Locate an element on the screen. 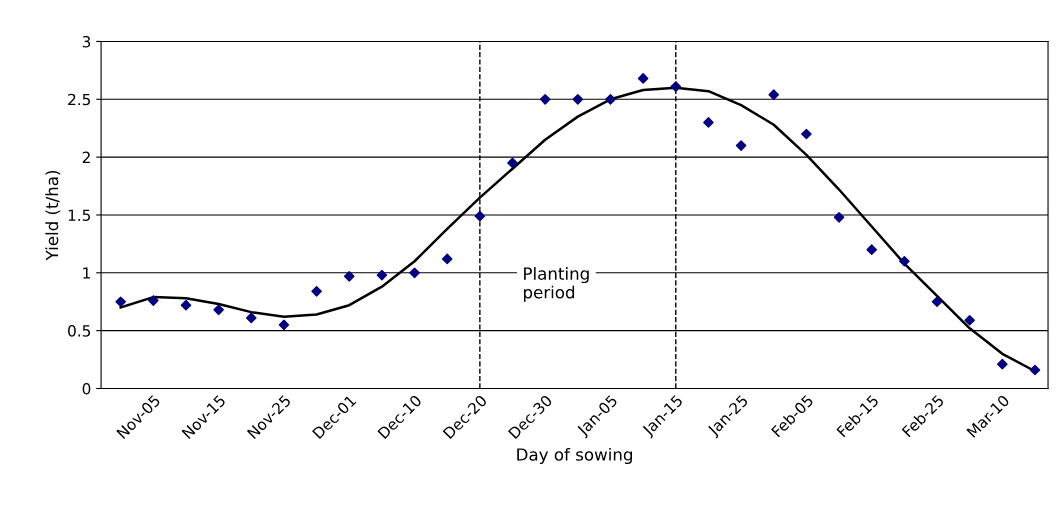 The height and width of the screenshot is (518, 1064). y-tick-label: 2 is located at coordinates (86, 157).